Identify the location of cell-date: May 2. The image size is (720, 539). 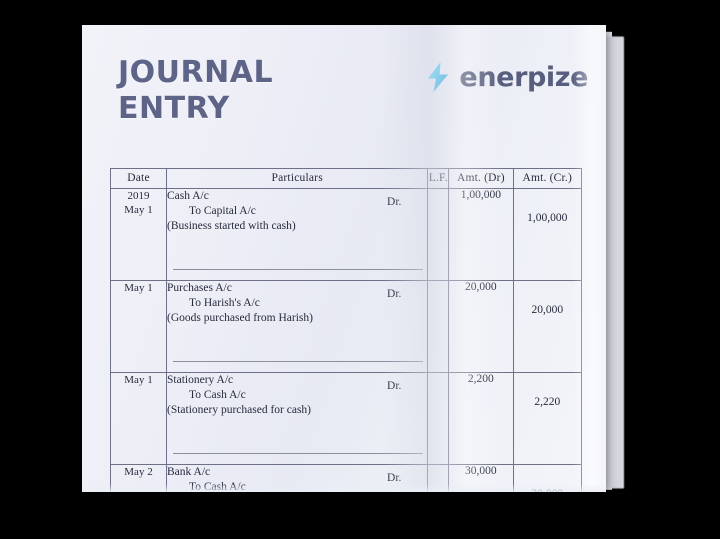
(138, 478).